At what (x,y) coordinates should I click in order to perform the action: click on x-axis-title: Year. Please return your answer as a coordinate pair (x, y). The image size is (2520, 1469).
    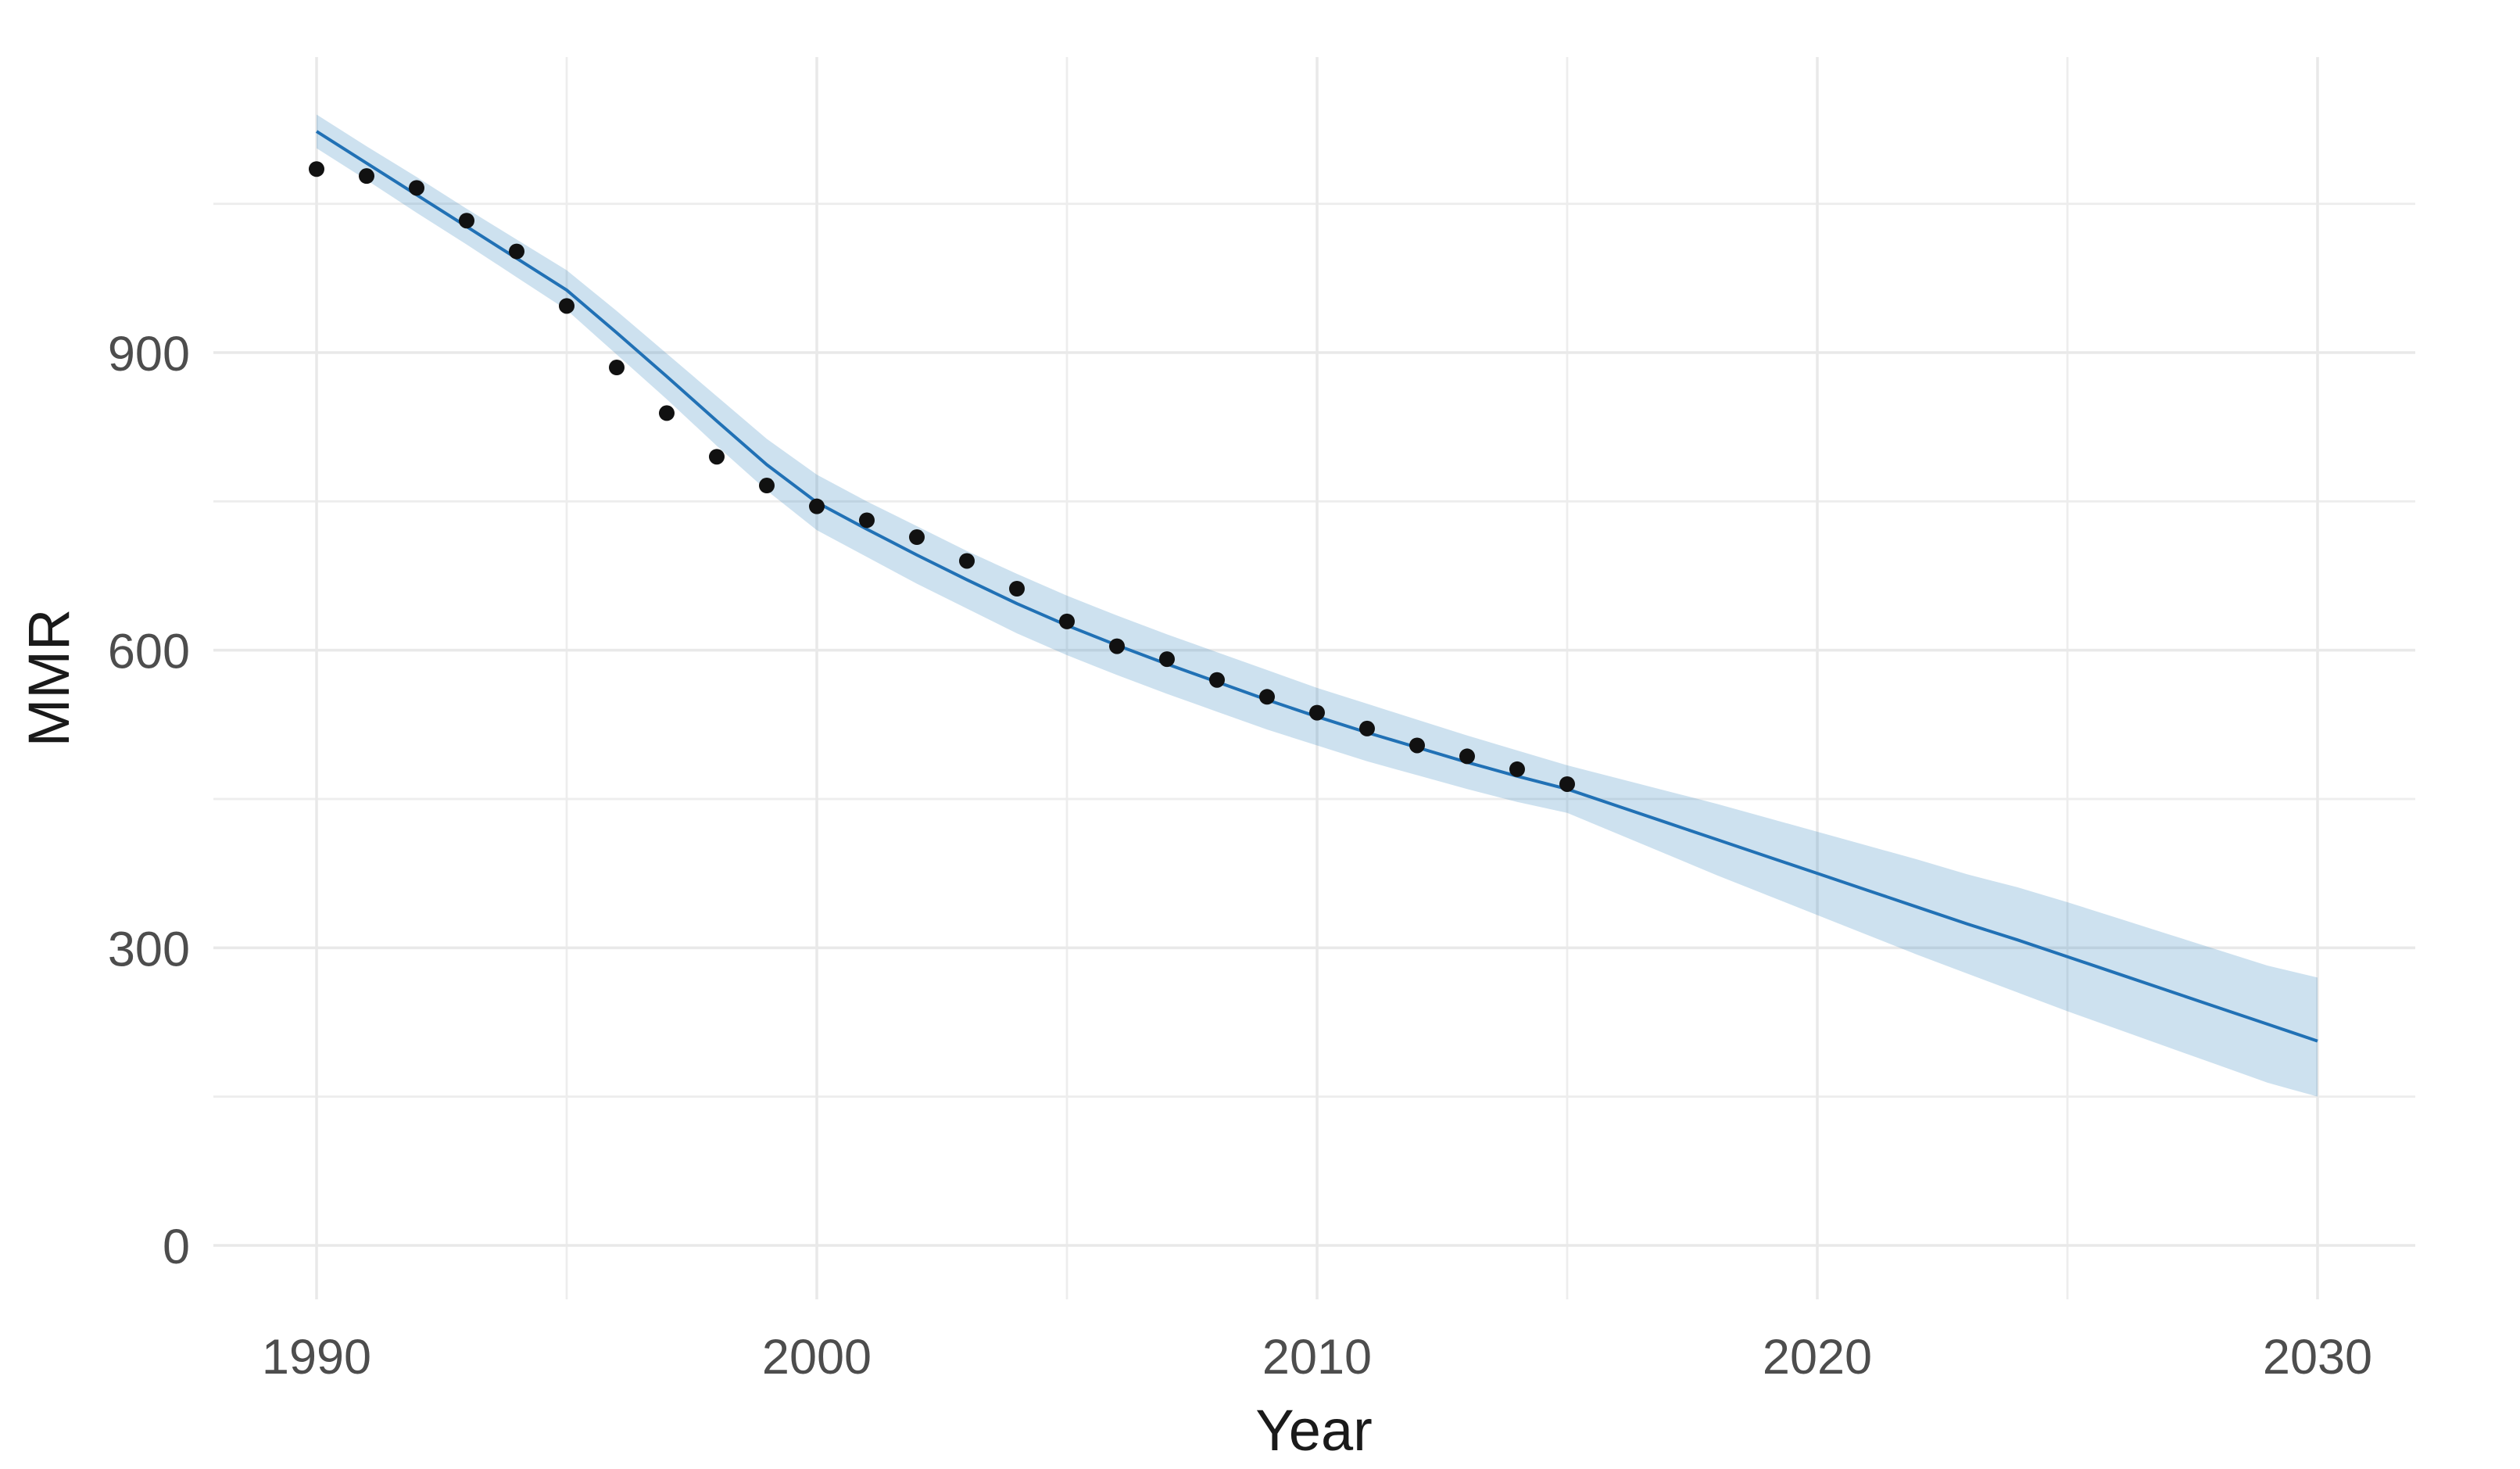
    Looking at the image, I should click on (1314, 1430).